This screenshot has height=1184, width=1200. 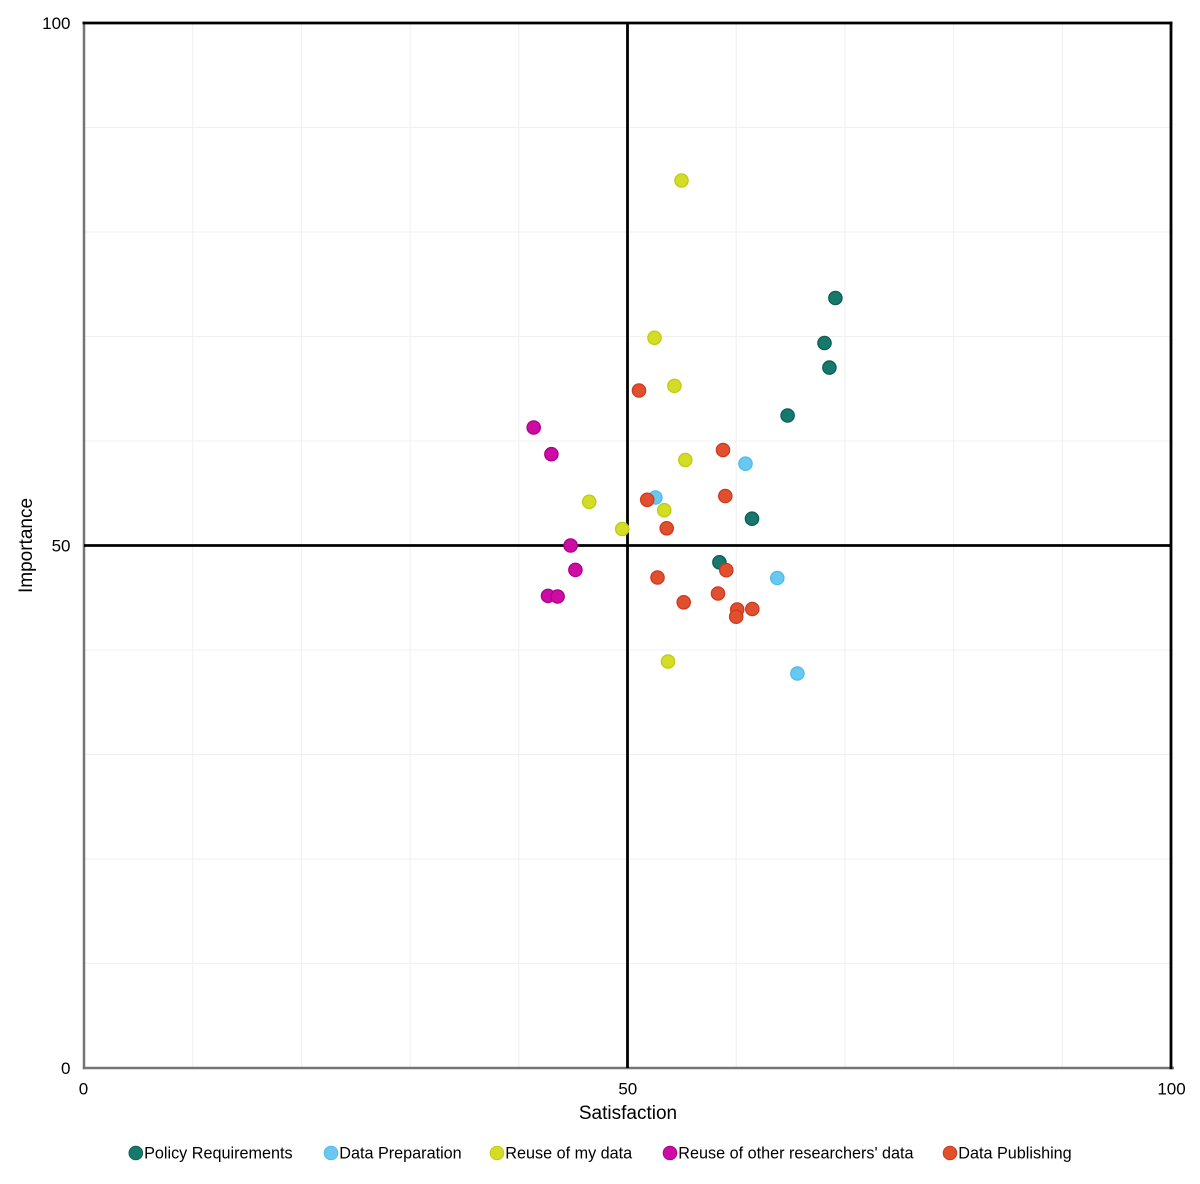 I want to click on svg-text: Importance, so click(x=26, y=545).